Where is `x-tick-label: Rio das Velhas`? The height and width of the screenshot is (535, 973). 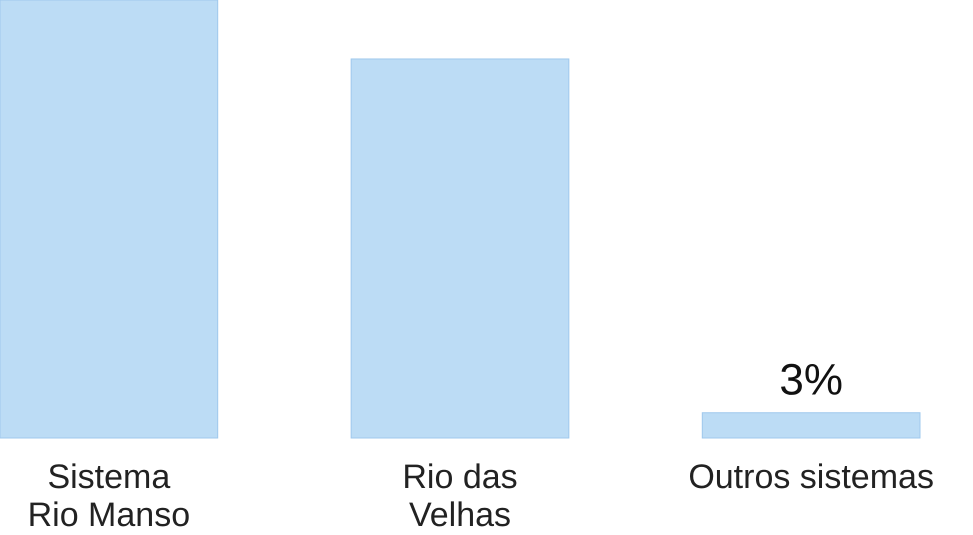
x-tick-label: Rio das Velhas is located at coordinates (460, 496).